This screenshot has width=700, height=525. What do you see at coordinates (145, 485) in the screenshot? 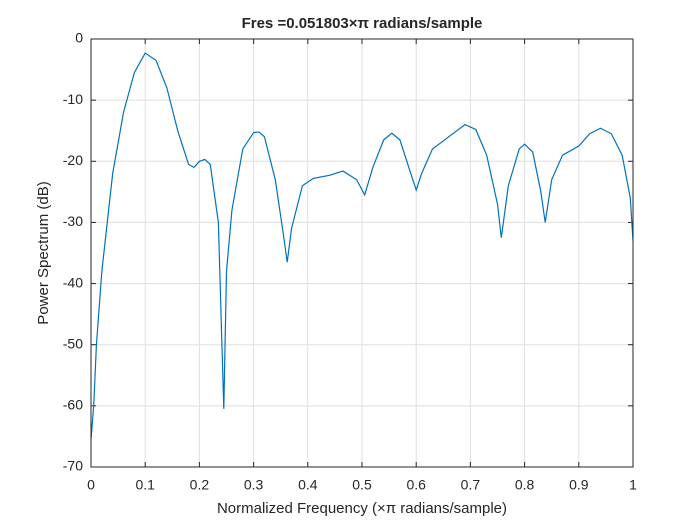
I see `x-tick-label: 0.1` at bounding box center [145, 485].